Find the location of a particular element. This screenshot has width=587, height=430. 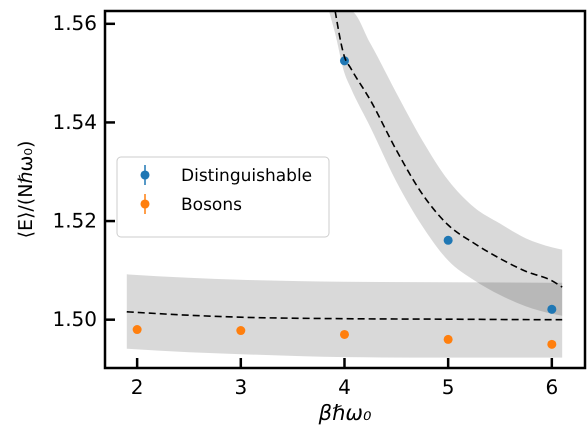

legend-label: Distinguishable is located at coordinates (246, 176).